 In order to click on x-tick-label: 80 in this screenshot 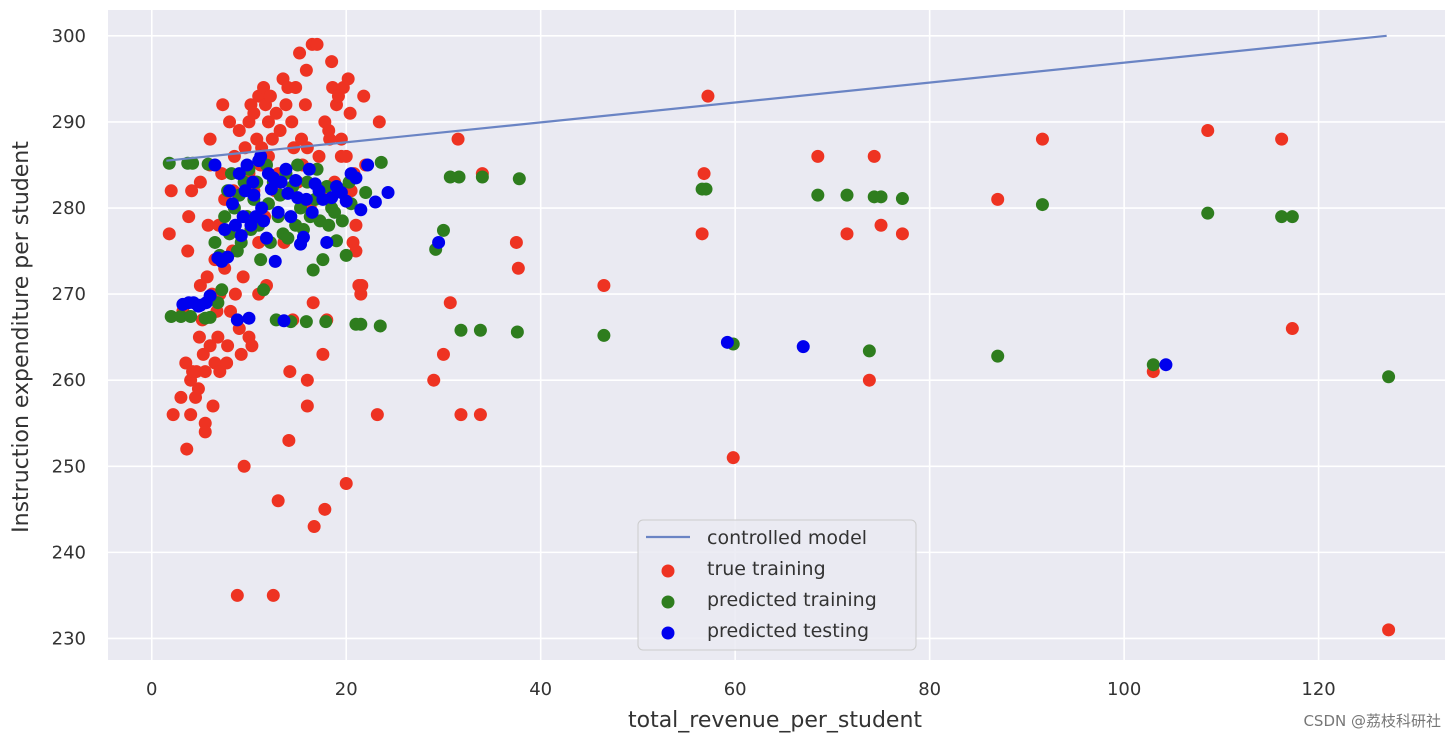, I will do `click(929, 689)`.